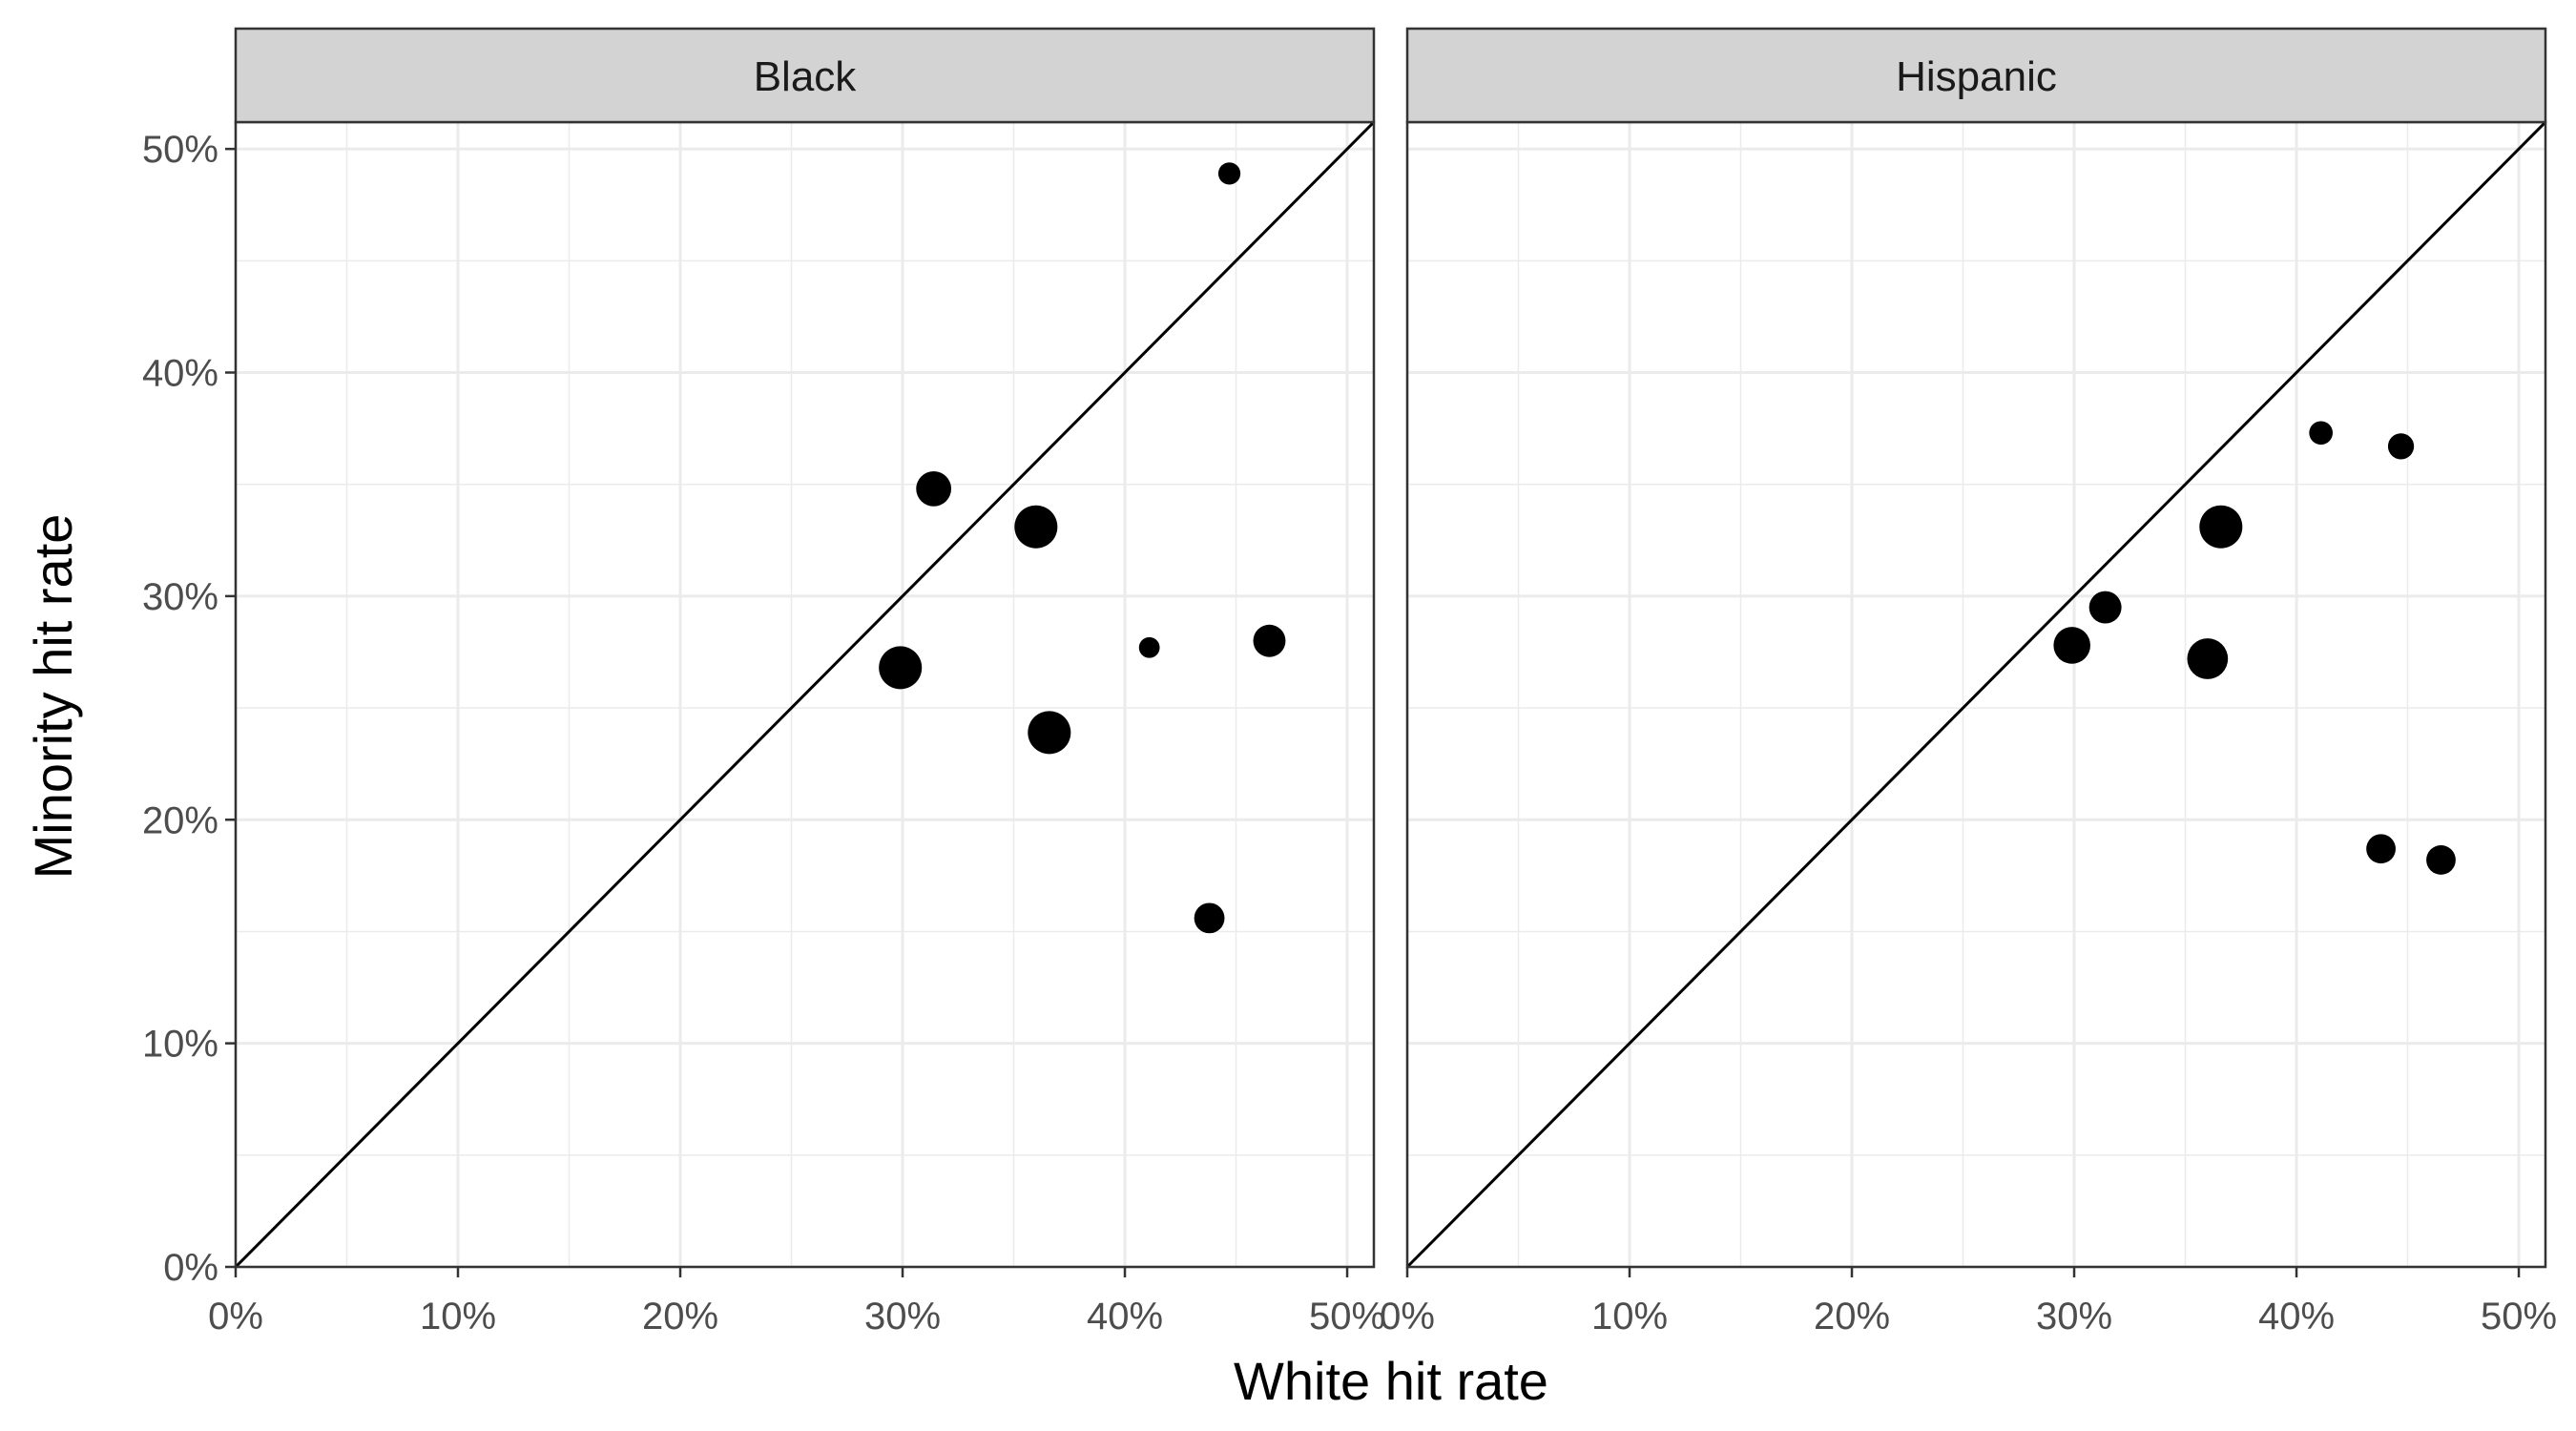 This screenshot has height=1431, width=2576. I want to click on y-tick-label: 30%, so click(180, 597).